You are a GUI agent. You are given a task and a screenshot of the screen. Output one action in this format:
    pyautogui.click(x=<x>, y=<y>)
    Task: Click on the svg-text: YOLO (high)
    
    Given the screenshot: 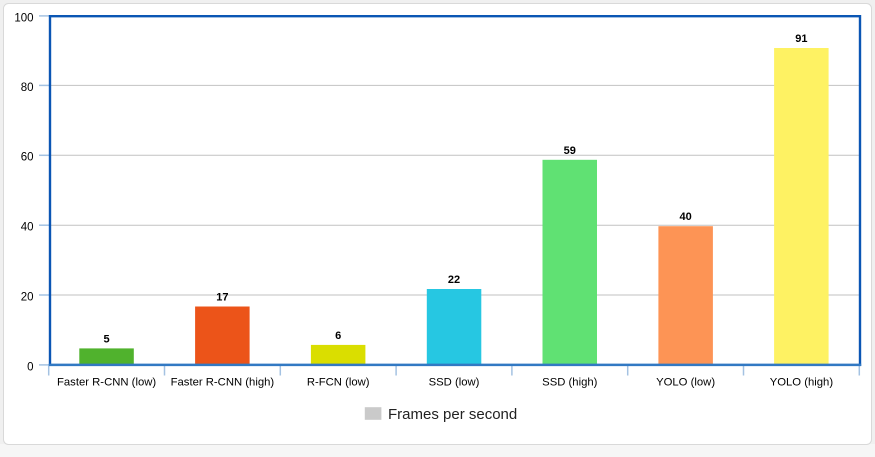 What is the action you would take?
    pyautogui.click(x=802, y=383)
    